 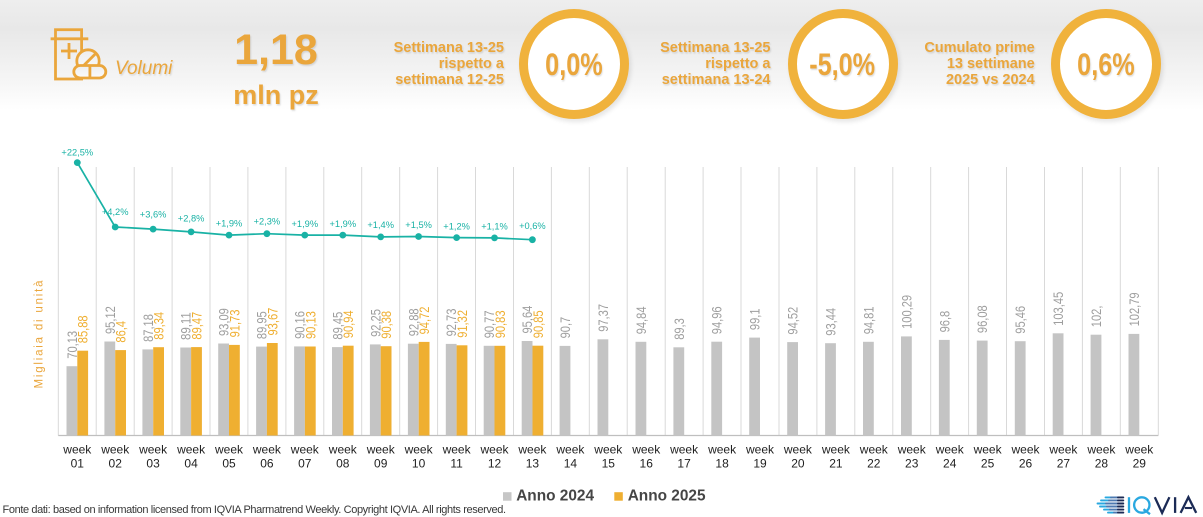 What do you see at coordinates (1058, 309) in the screenshot?
I see `svg-text: 103,45` at bounding box center [1058, 309].